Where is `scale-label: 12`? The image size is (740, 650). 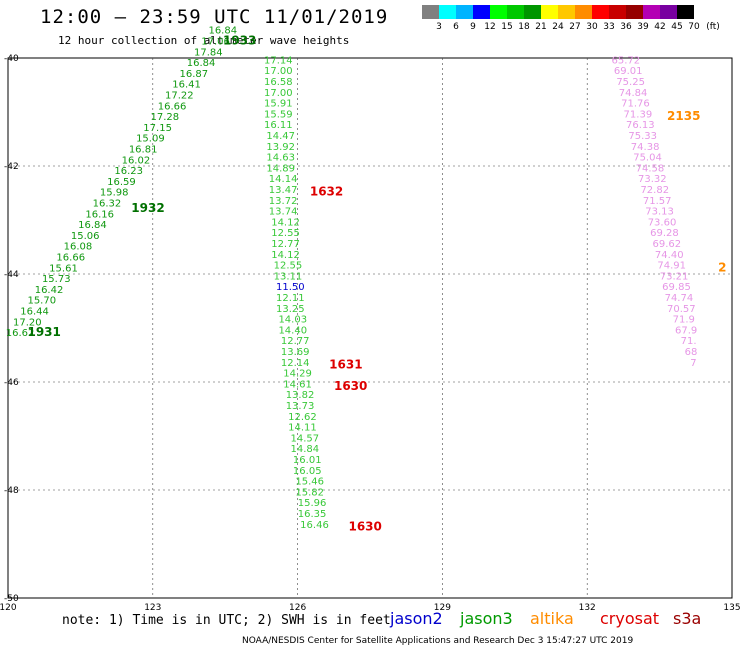 scale-label: 12 is located at coordinates (490, 27).